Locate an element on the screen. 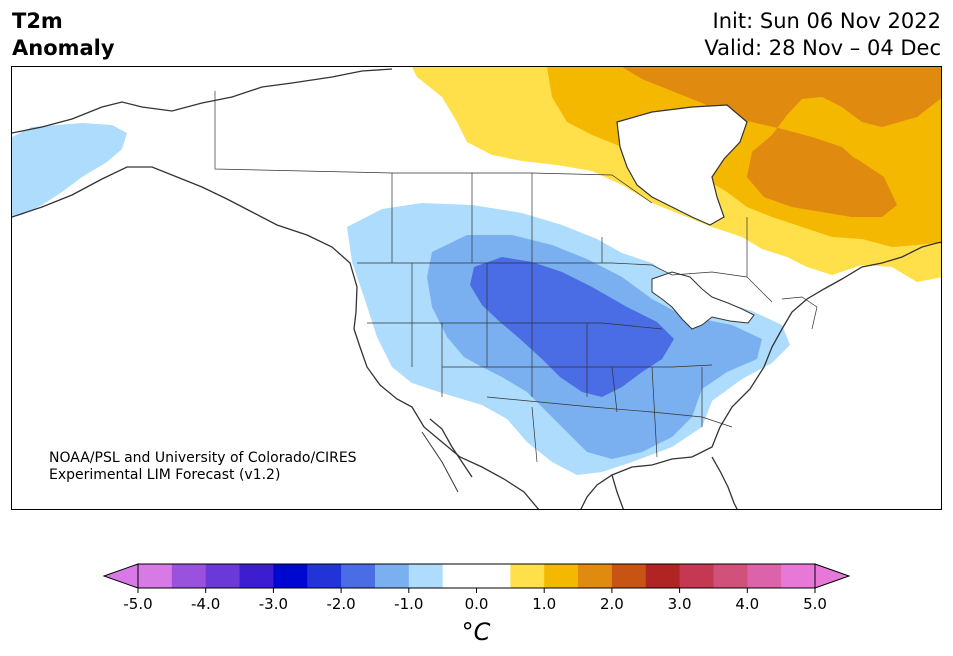  valid-period: Valid: 28 Nov – 04 Dec is located at coordinates (822, 48).